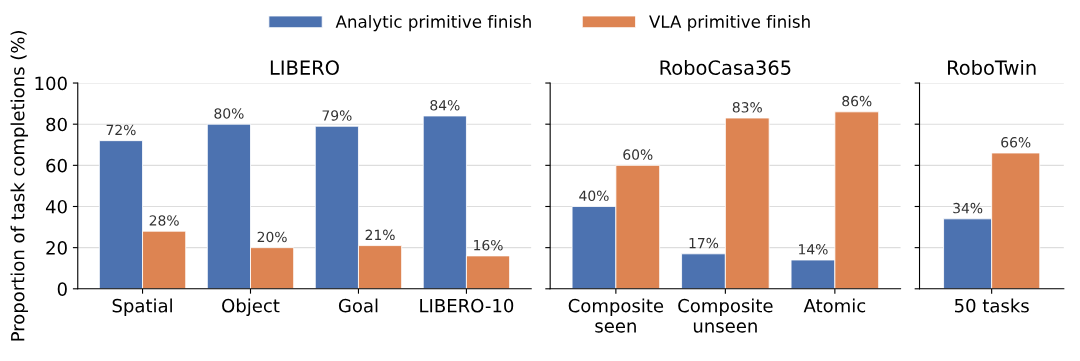 The width and height of the screenshot is (1080, 361). I want to click on data-label: 16%, so click(488, 245).